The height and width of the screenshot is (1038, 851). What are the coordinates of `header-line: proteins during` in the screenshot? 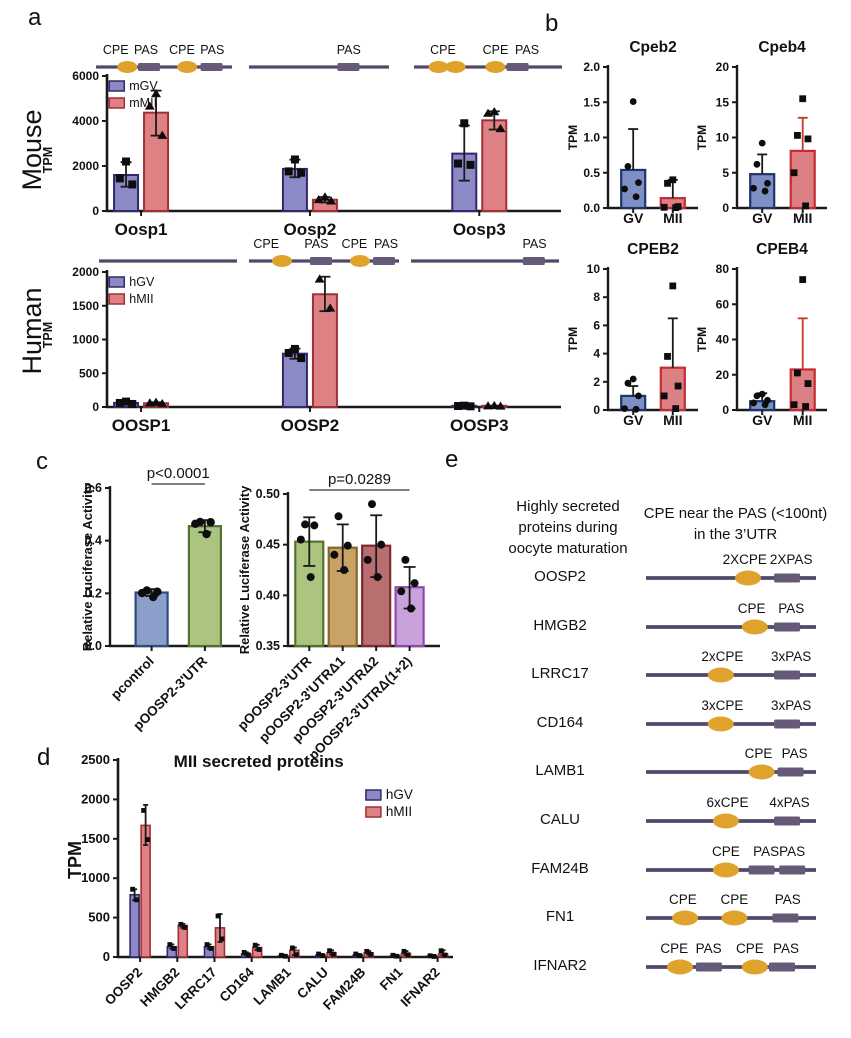 It's located at (568, 527).